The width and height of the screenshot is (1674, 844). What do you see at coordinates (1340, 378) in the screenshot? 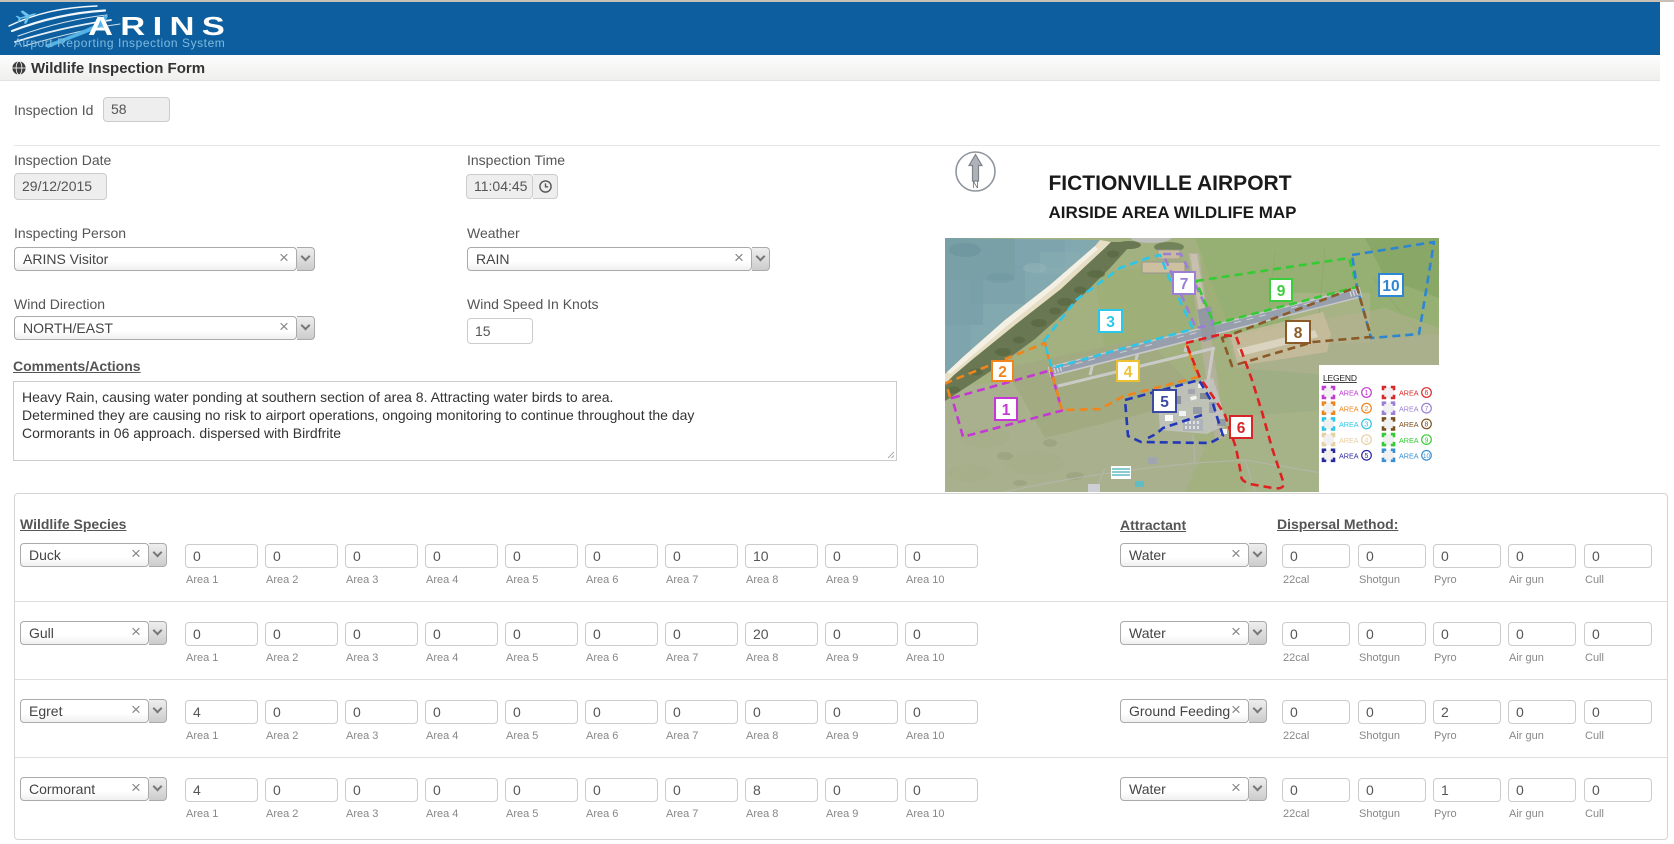
I see `svg-text: LEGEND` at bounding box center [1340, 378].